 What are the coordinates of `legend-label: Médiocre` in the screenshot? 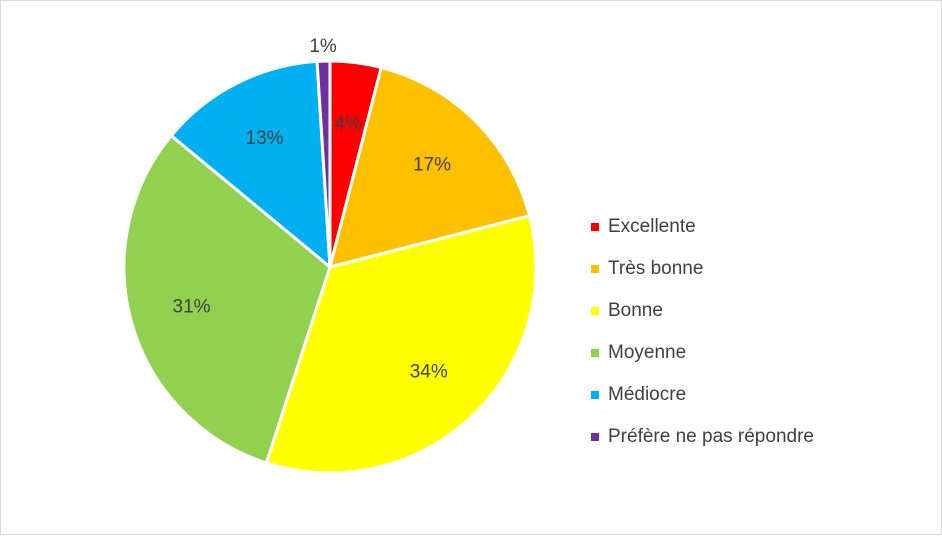 It's located at (647, 394).